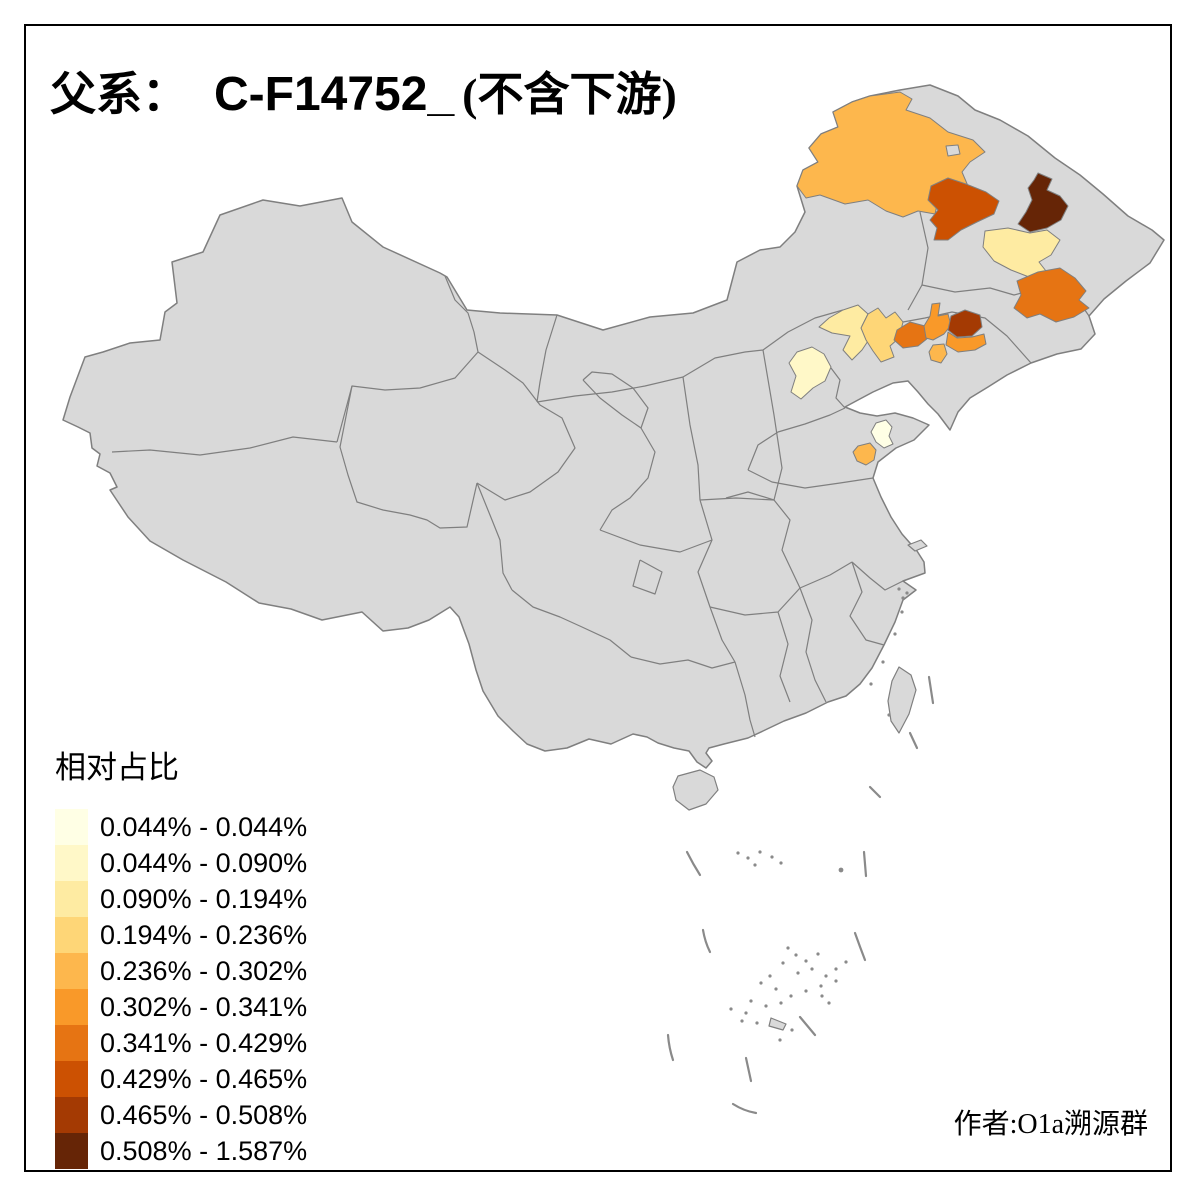 The height and width of the screenshot is (1200, 1200). I want to click on legend-title: 相对占比, so click(117, 767).